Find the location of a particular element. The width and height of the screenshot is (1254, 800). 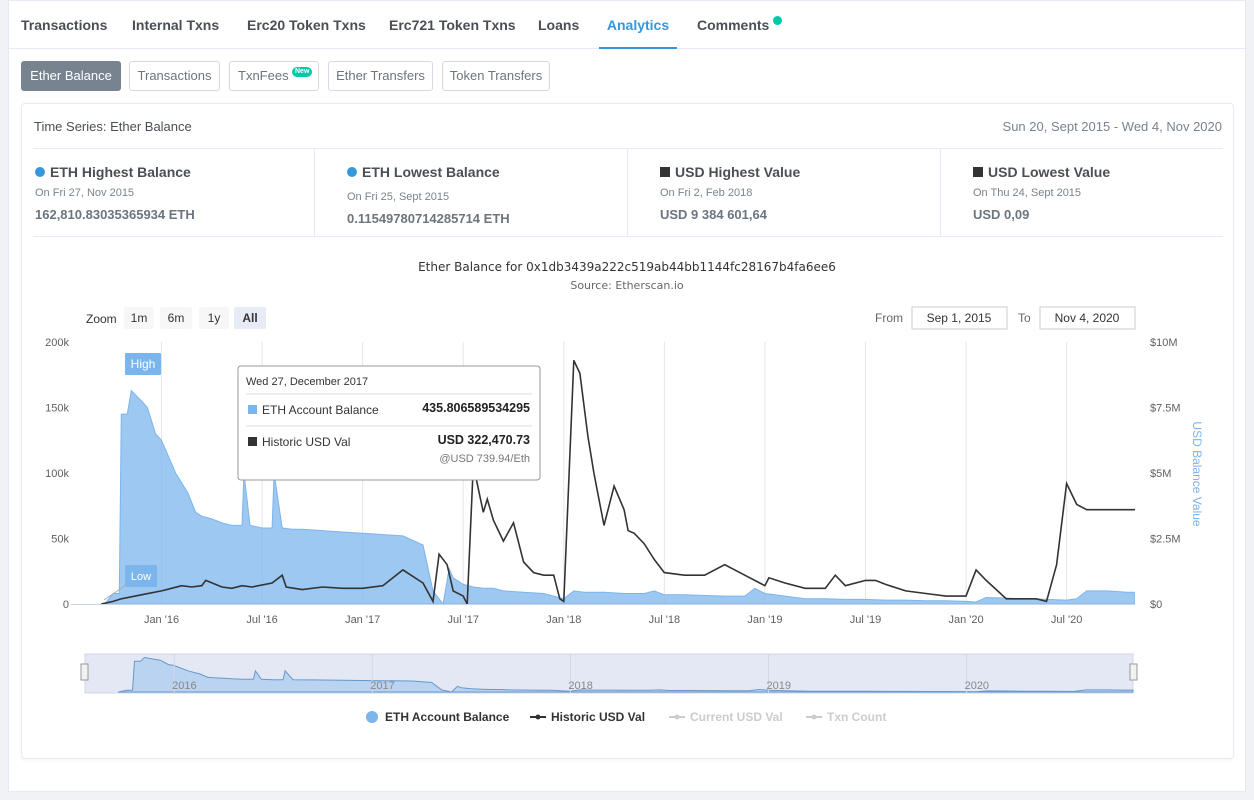

low-flag-box is located at coordinates (141, 576).